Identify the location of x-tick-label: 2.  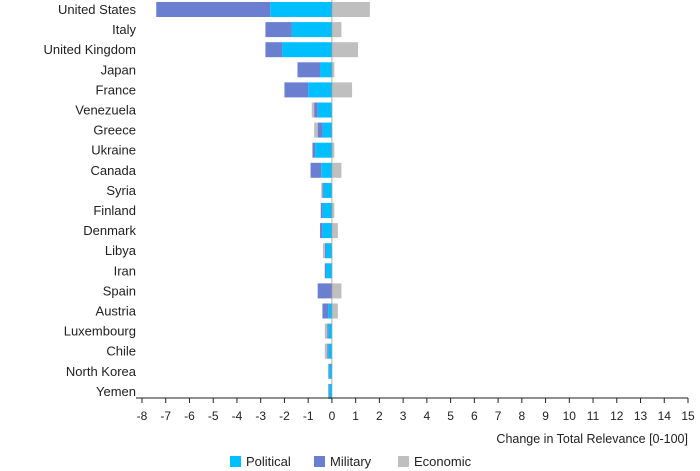
(379, 416).